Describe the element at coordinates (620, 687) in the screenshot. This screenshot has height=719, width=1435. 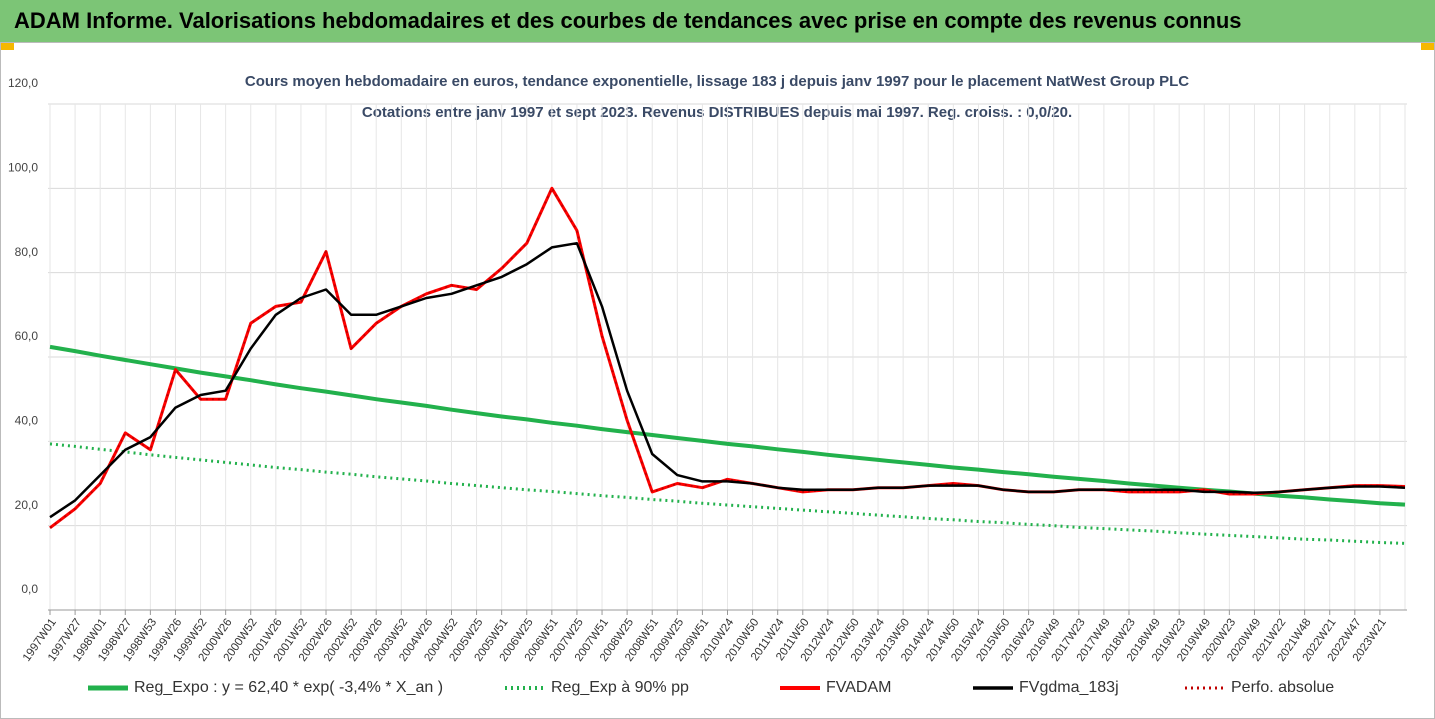
I see `legend-label: Reg_Exp à 90% pp` at that location.